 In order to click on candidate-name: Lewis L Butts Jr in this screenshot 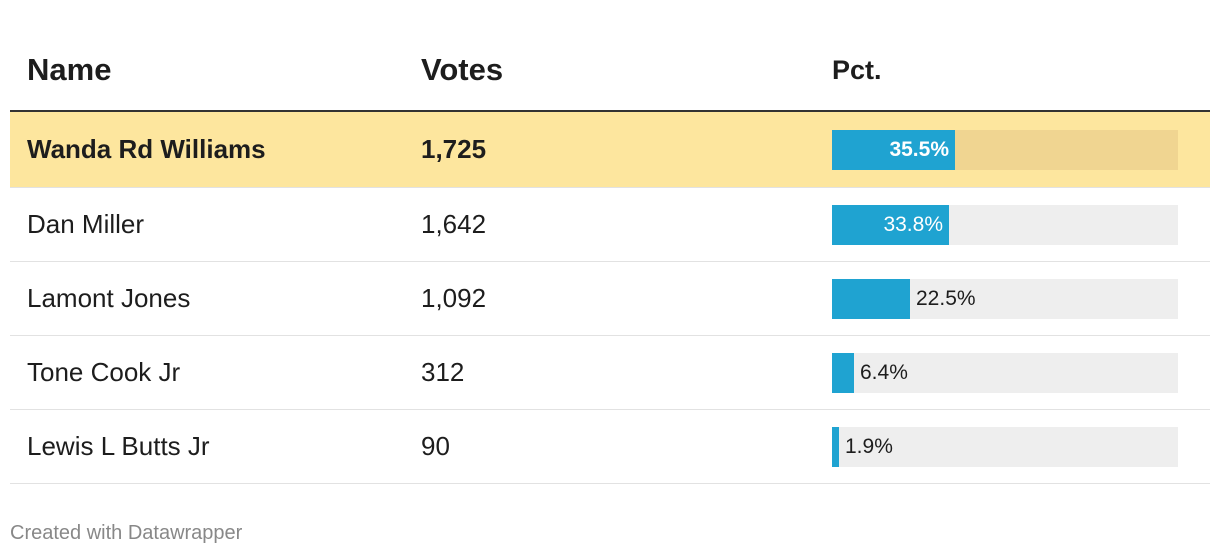, I will do `click(118, 446)`.